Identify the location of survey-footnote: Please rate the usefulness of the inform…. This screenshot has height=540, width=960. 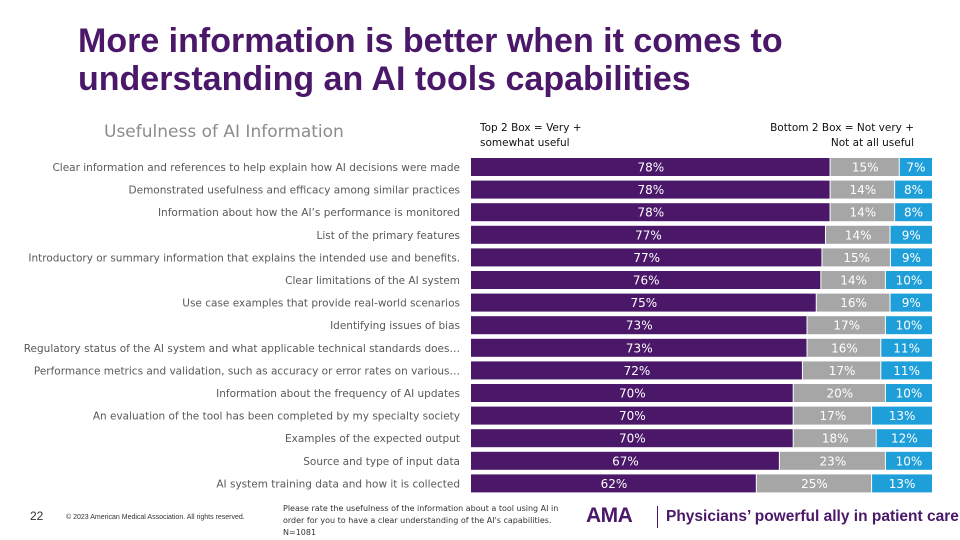
(433, 521).